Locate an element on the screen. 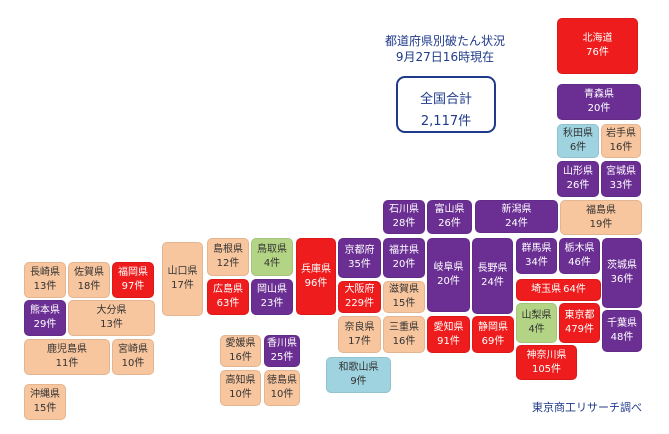  pref-tokushima: 徳島県 10件 is located at coordinates (282, 388).